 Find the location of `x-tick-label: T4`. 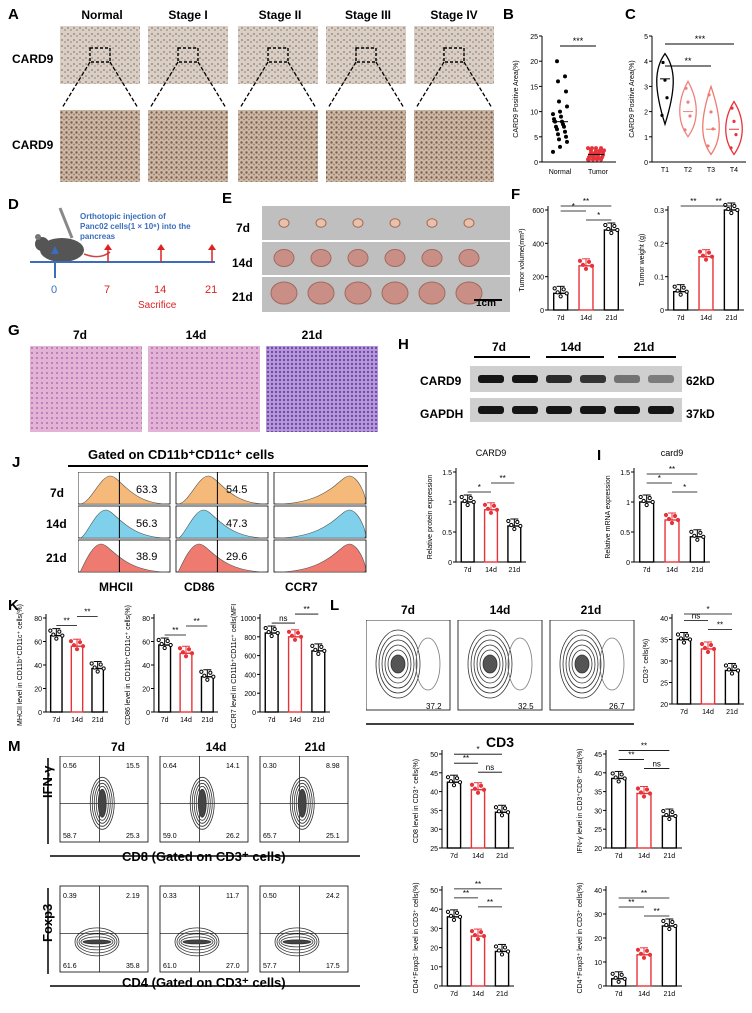

x-tick-label: T4 is located at coordinates (734, 170).